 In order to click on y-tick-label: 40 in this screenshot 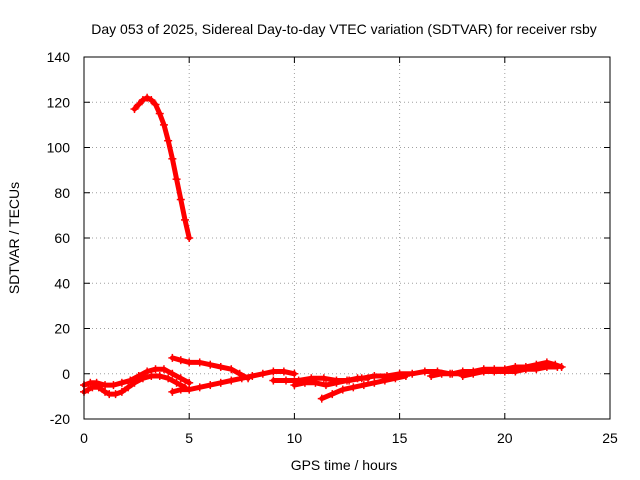, I will do `click(62, 283)`.